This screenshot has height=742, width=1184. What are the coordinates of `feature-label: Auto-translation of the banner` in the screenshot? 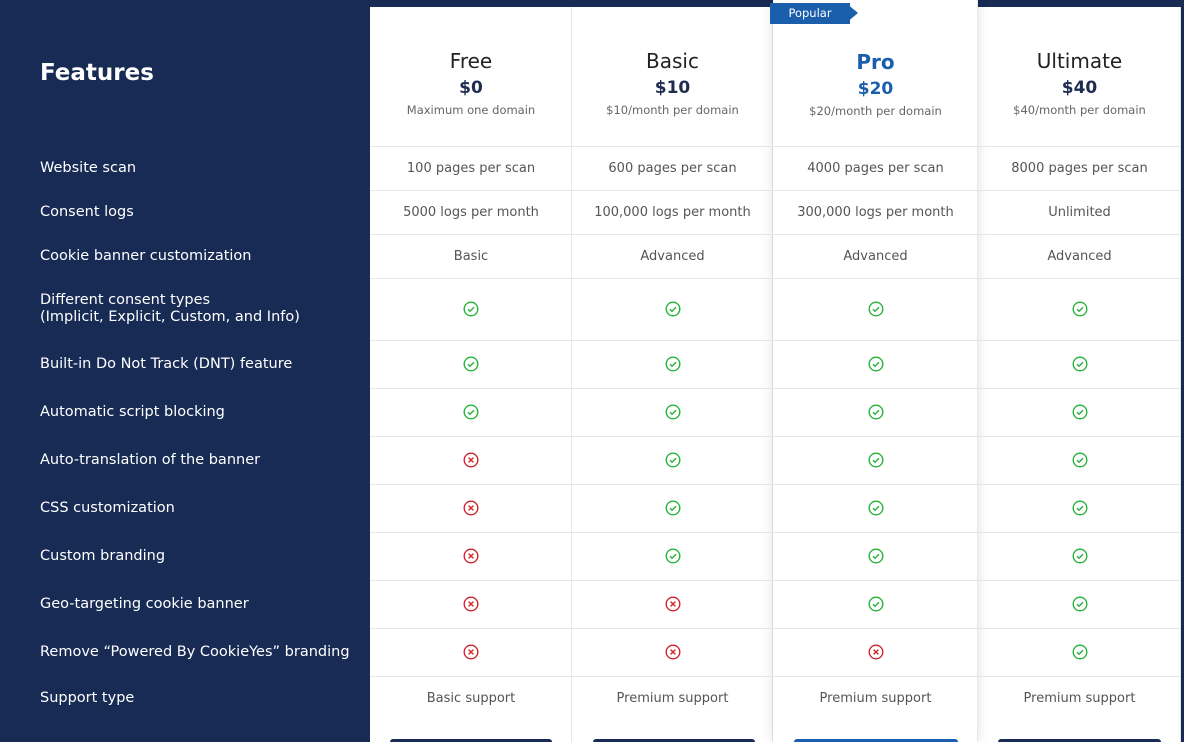 It's located at (150, 459).